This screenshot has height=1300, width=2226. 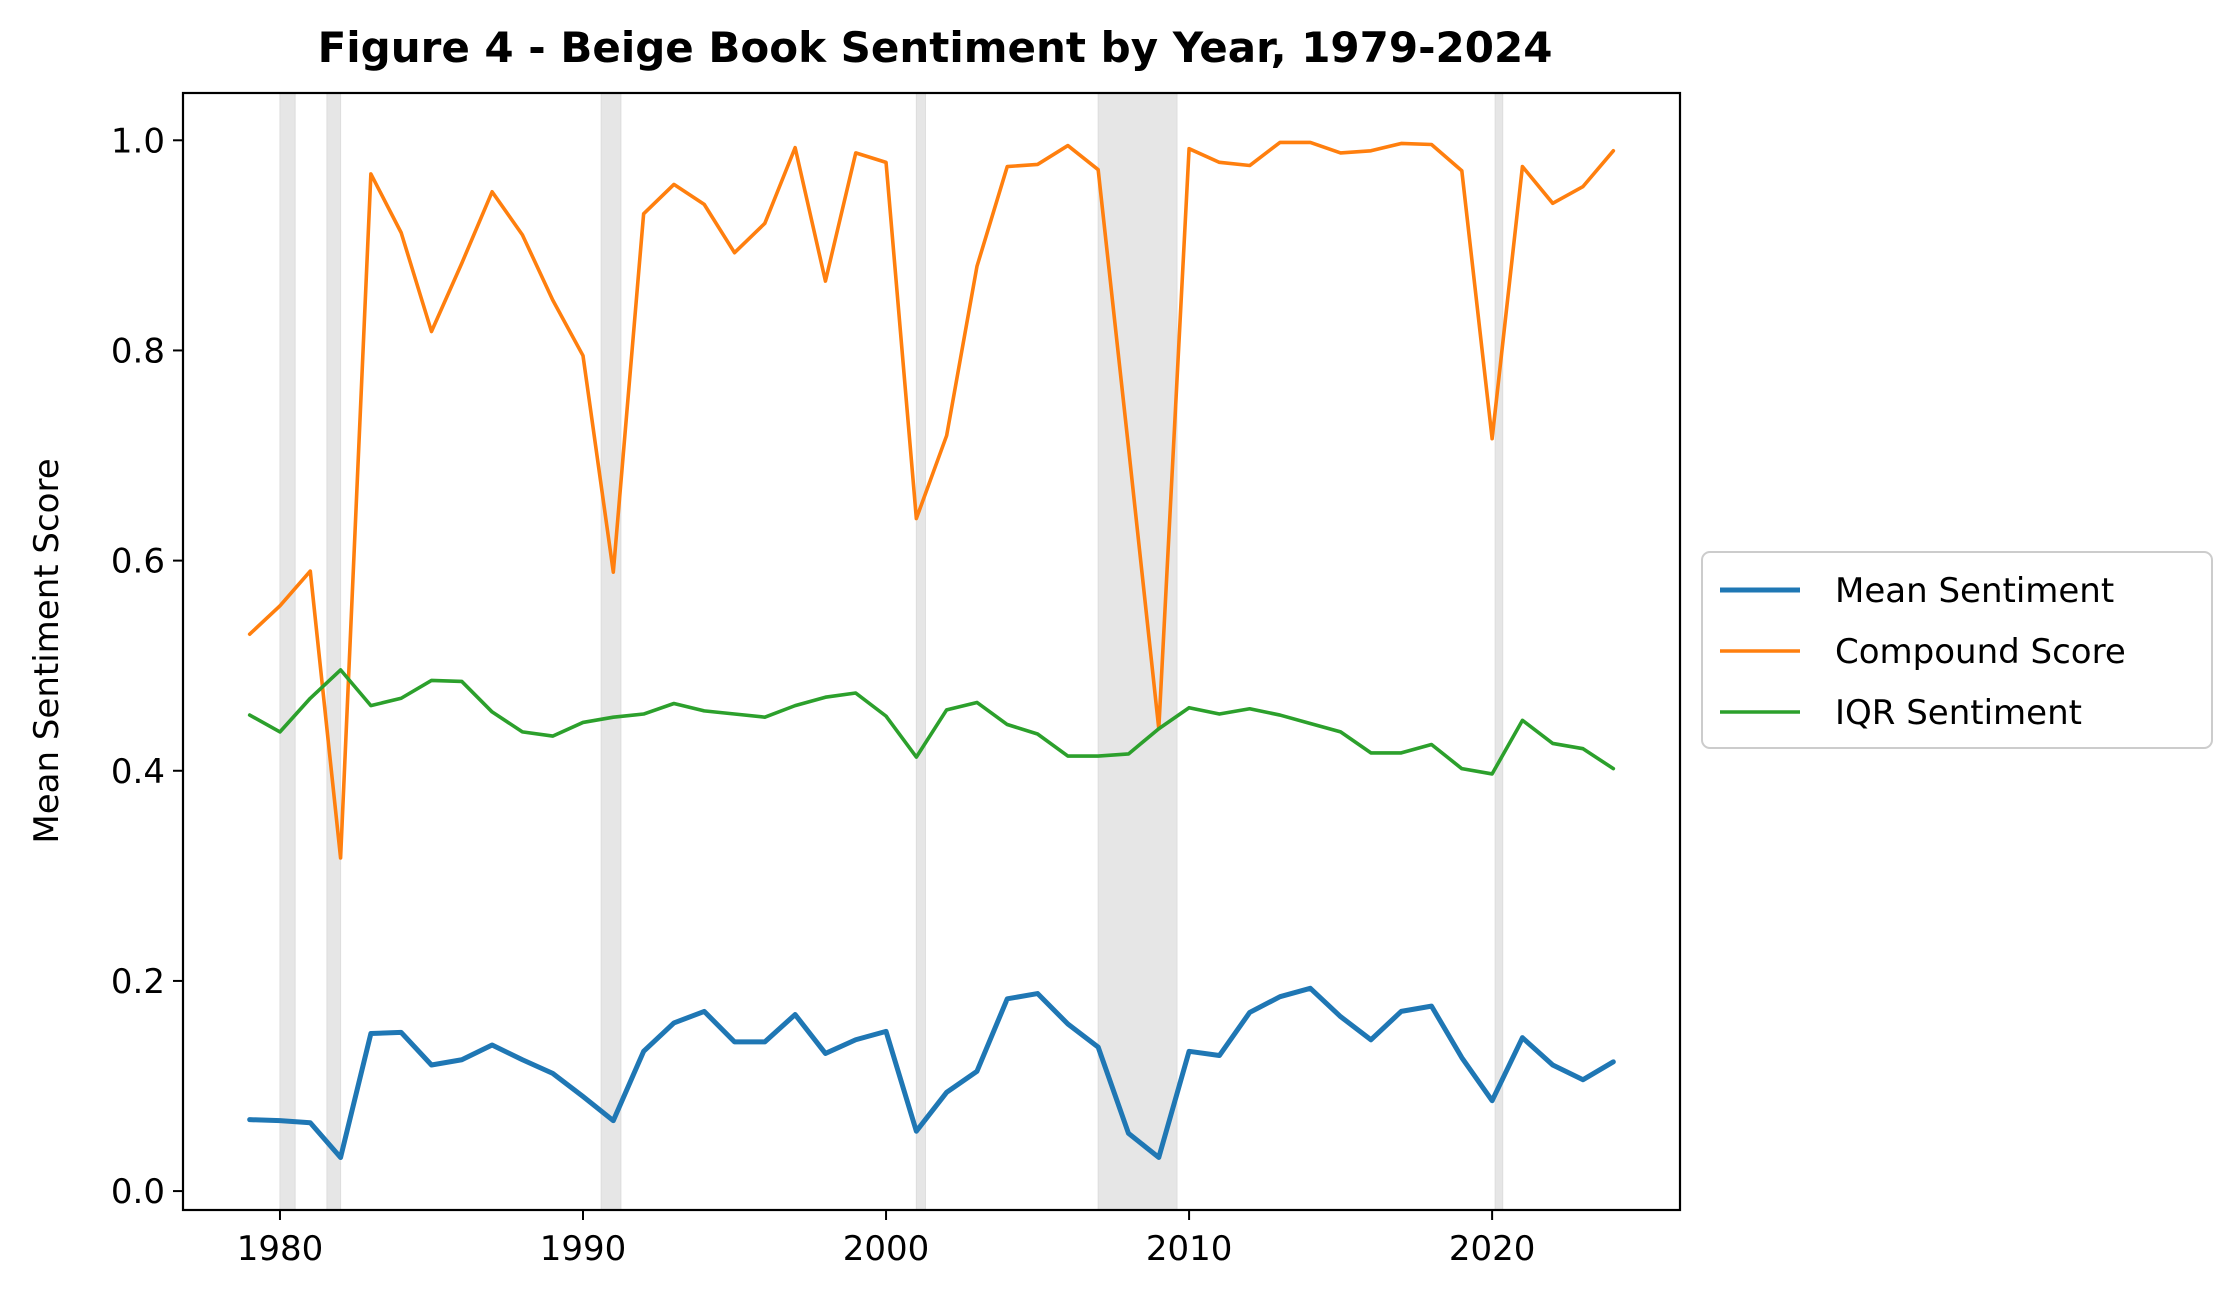 What do you see at coordinates (1492, 1249) in the screenshot?
I see `x-tick-label: 2020` at bounding box center [1492, 1249].